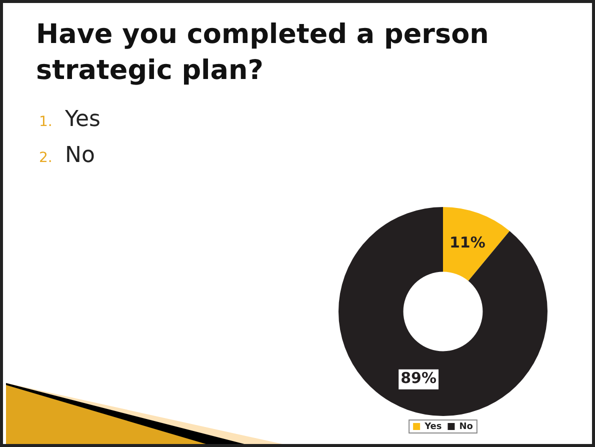  Describe the element at coordinates (46, 122) in the screenshot. I see `text: 1.` at that location.